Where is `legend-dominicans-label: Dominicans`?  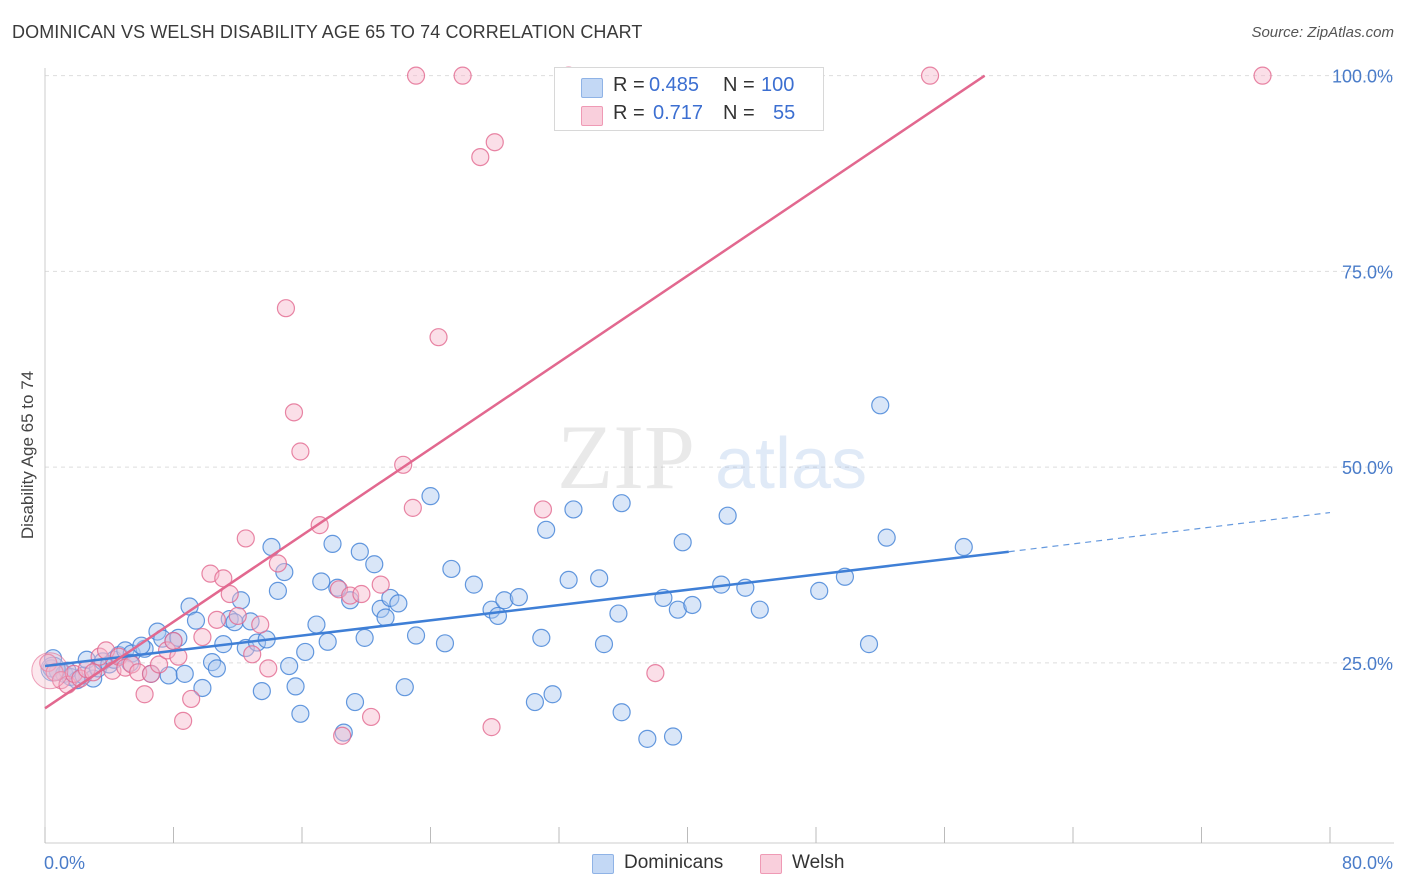
legend-dominicans-label: Dominicans is located at coordinates (674, 862).